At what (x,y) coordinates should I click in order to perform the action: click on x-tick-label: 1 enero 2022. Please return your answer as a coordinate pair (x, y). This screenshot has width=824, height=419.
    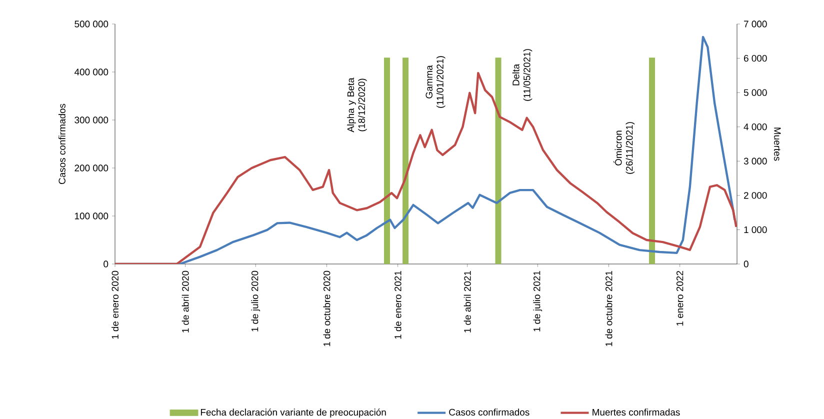
    Looking at the image, I should click on (680, 298).